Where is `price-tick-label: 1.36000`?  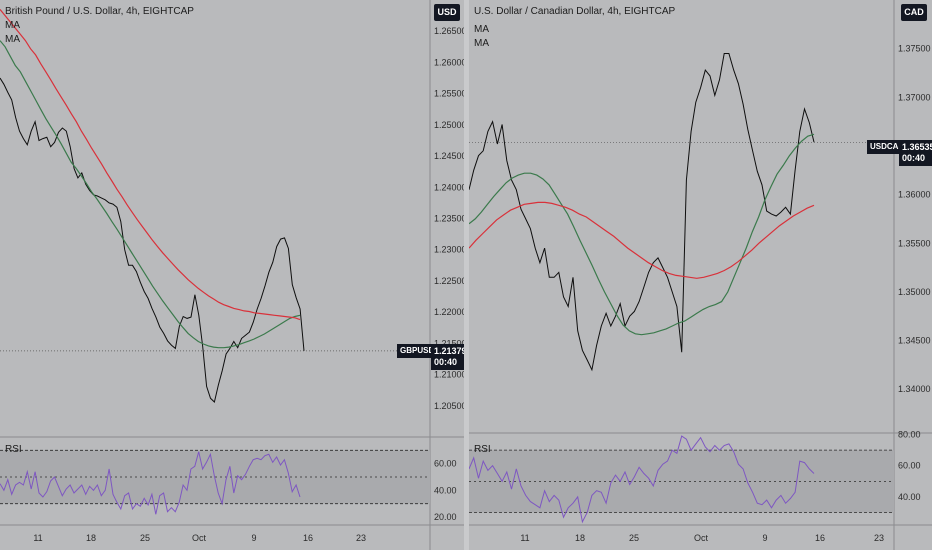 price-tick-label: 1.36000 is located at coordinates (914, 195).